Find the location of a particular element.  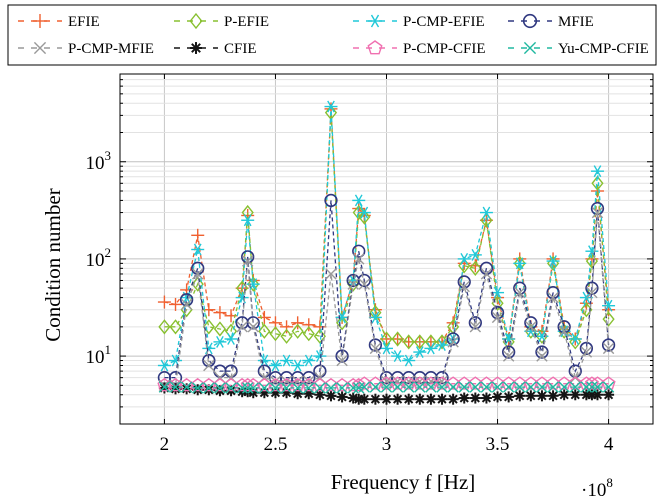

legend-label: P-EFIE is located at coordinates (246, 22).